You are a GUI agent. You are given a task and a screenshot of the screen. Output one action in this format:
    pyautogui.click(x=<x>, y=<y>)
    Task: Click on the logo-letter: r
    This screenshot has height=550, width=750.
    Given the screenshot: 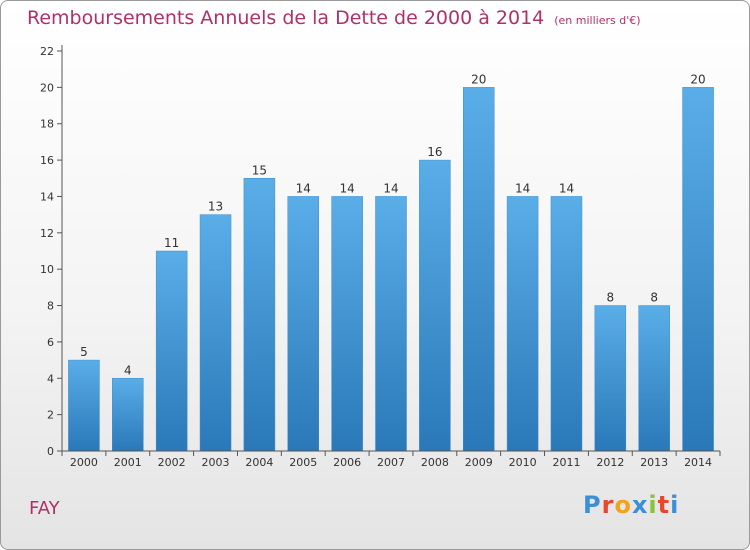 What is the action you would take?
    pyautogui.click(x=608, y=505)
    